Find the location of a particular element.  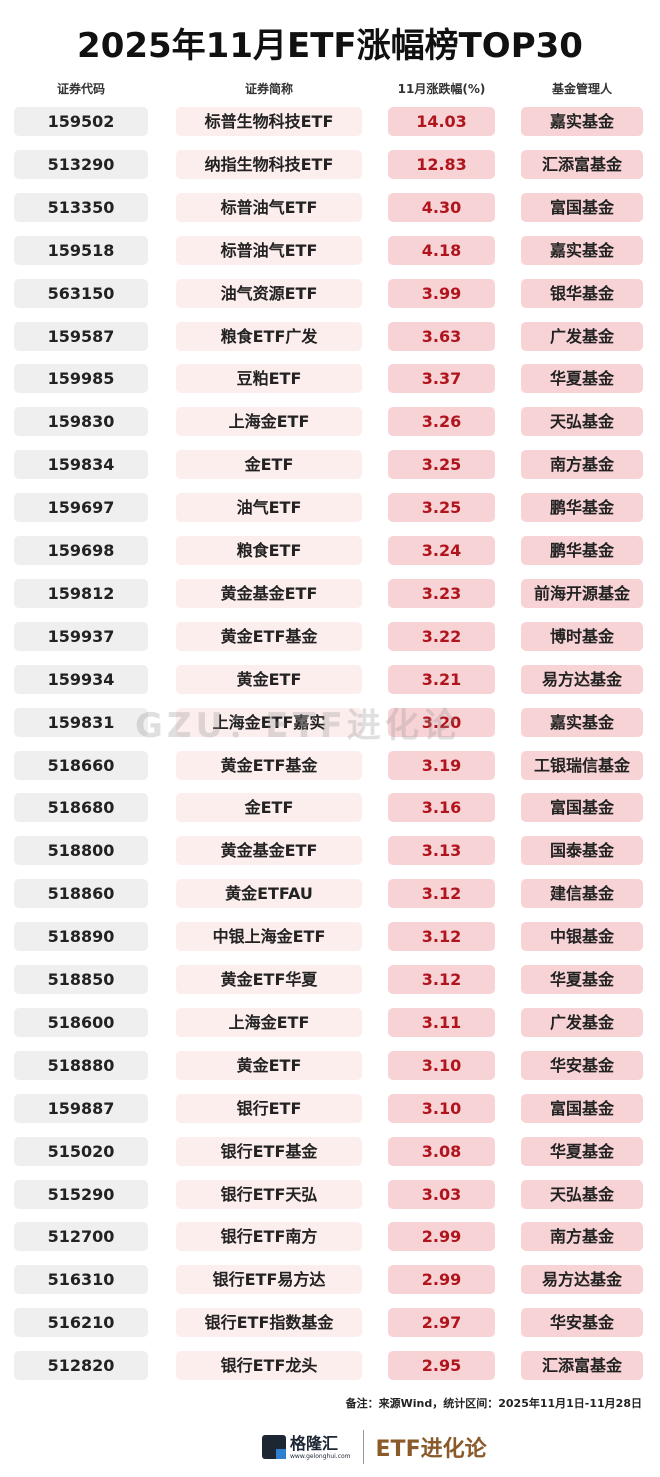

cell-code: 518890 is located at coordinates (81, 937).